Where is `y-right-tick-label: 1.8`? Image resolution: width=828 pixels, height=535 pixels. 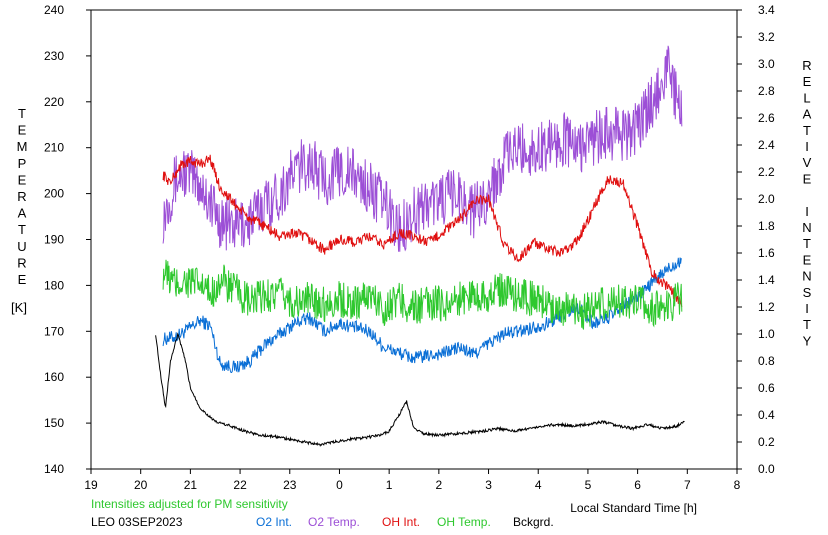
y-right-tick-label: 1.8 is located at coordinates (766, 226).